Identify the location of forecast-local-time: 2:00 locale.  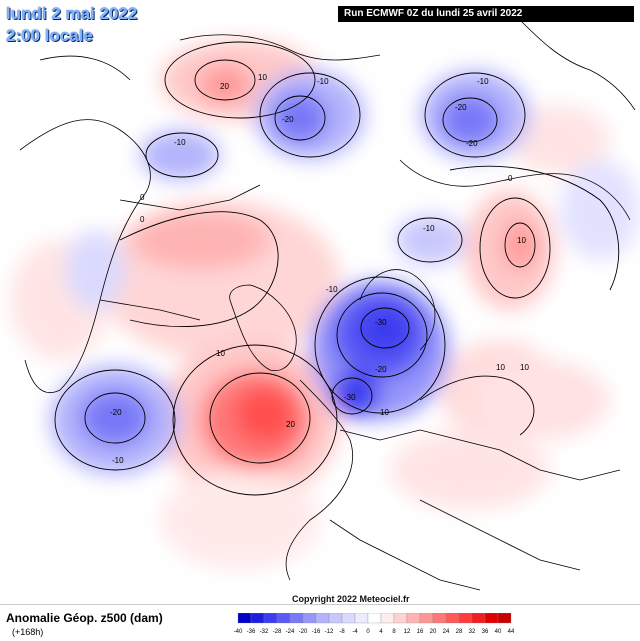
(49, 35).